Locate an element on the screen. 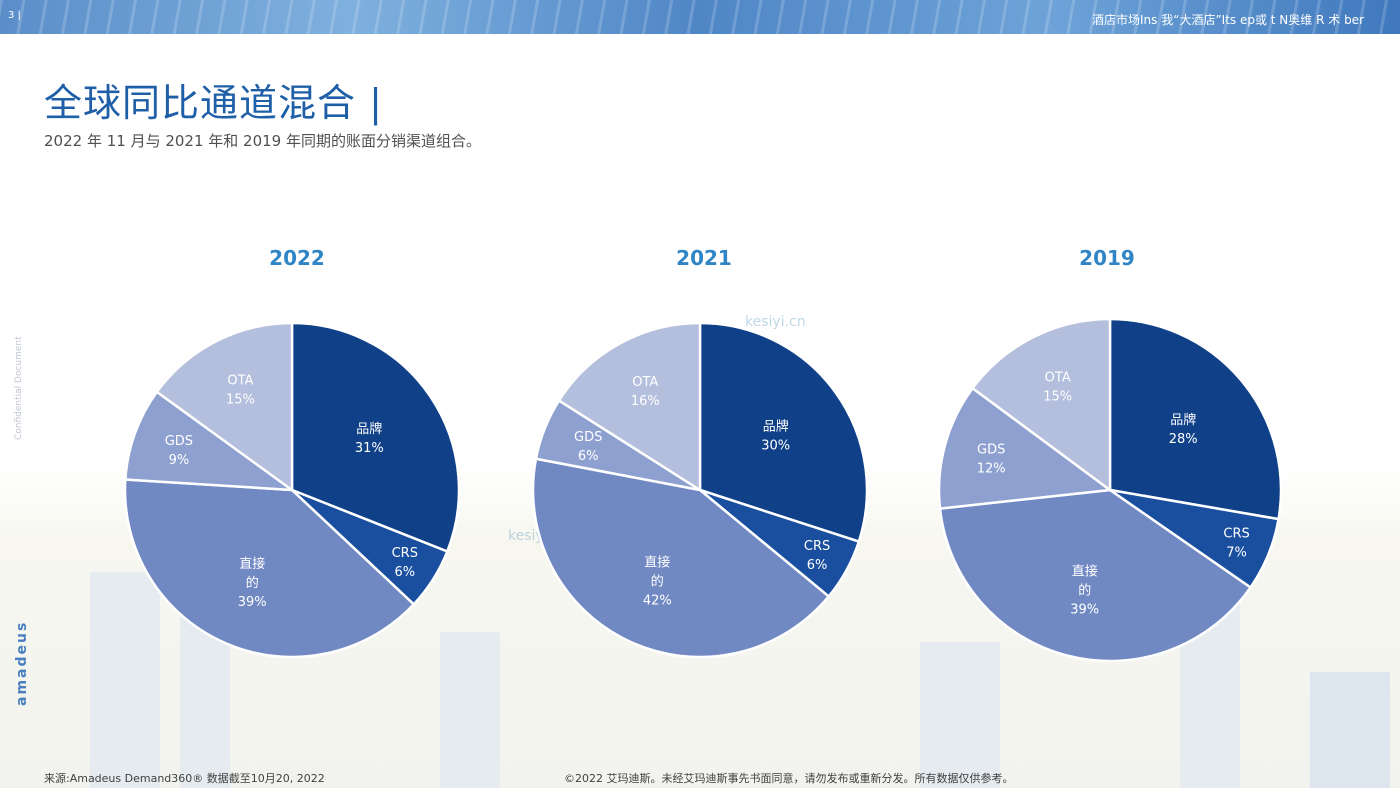 The width and height of the screenshot is (1400, 788). pie-2022: 品牌 31% CRS 6% 直接的 39% GDS 9% OTA 15% is located at coordinates (292, 490).